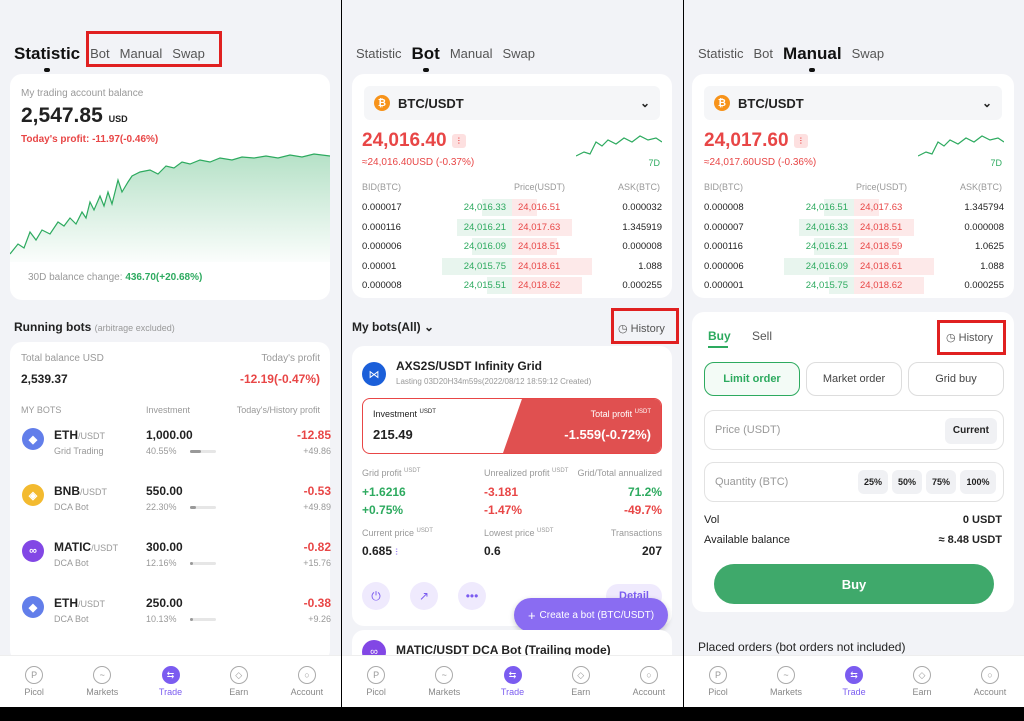 This screenshot has height=721, width=1024. Describe the element at coordinates (854, 430) in the screenshot. I see `price-input: Price (USDT) Current` at that location.